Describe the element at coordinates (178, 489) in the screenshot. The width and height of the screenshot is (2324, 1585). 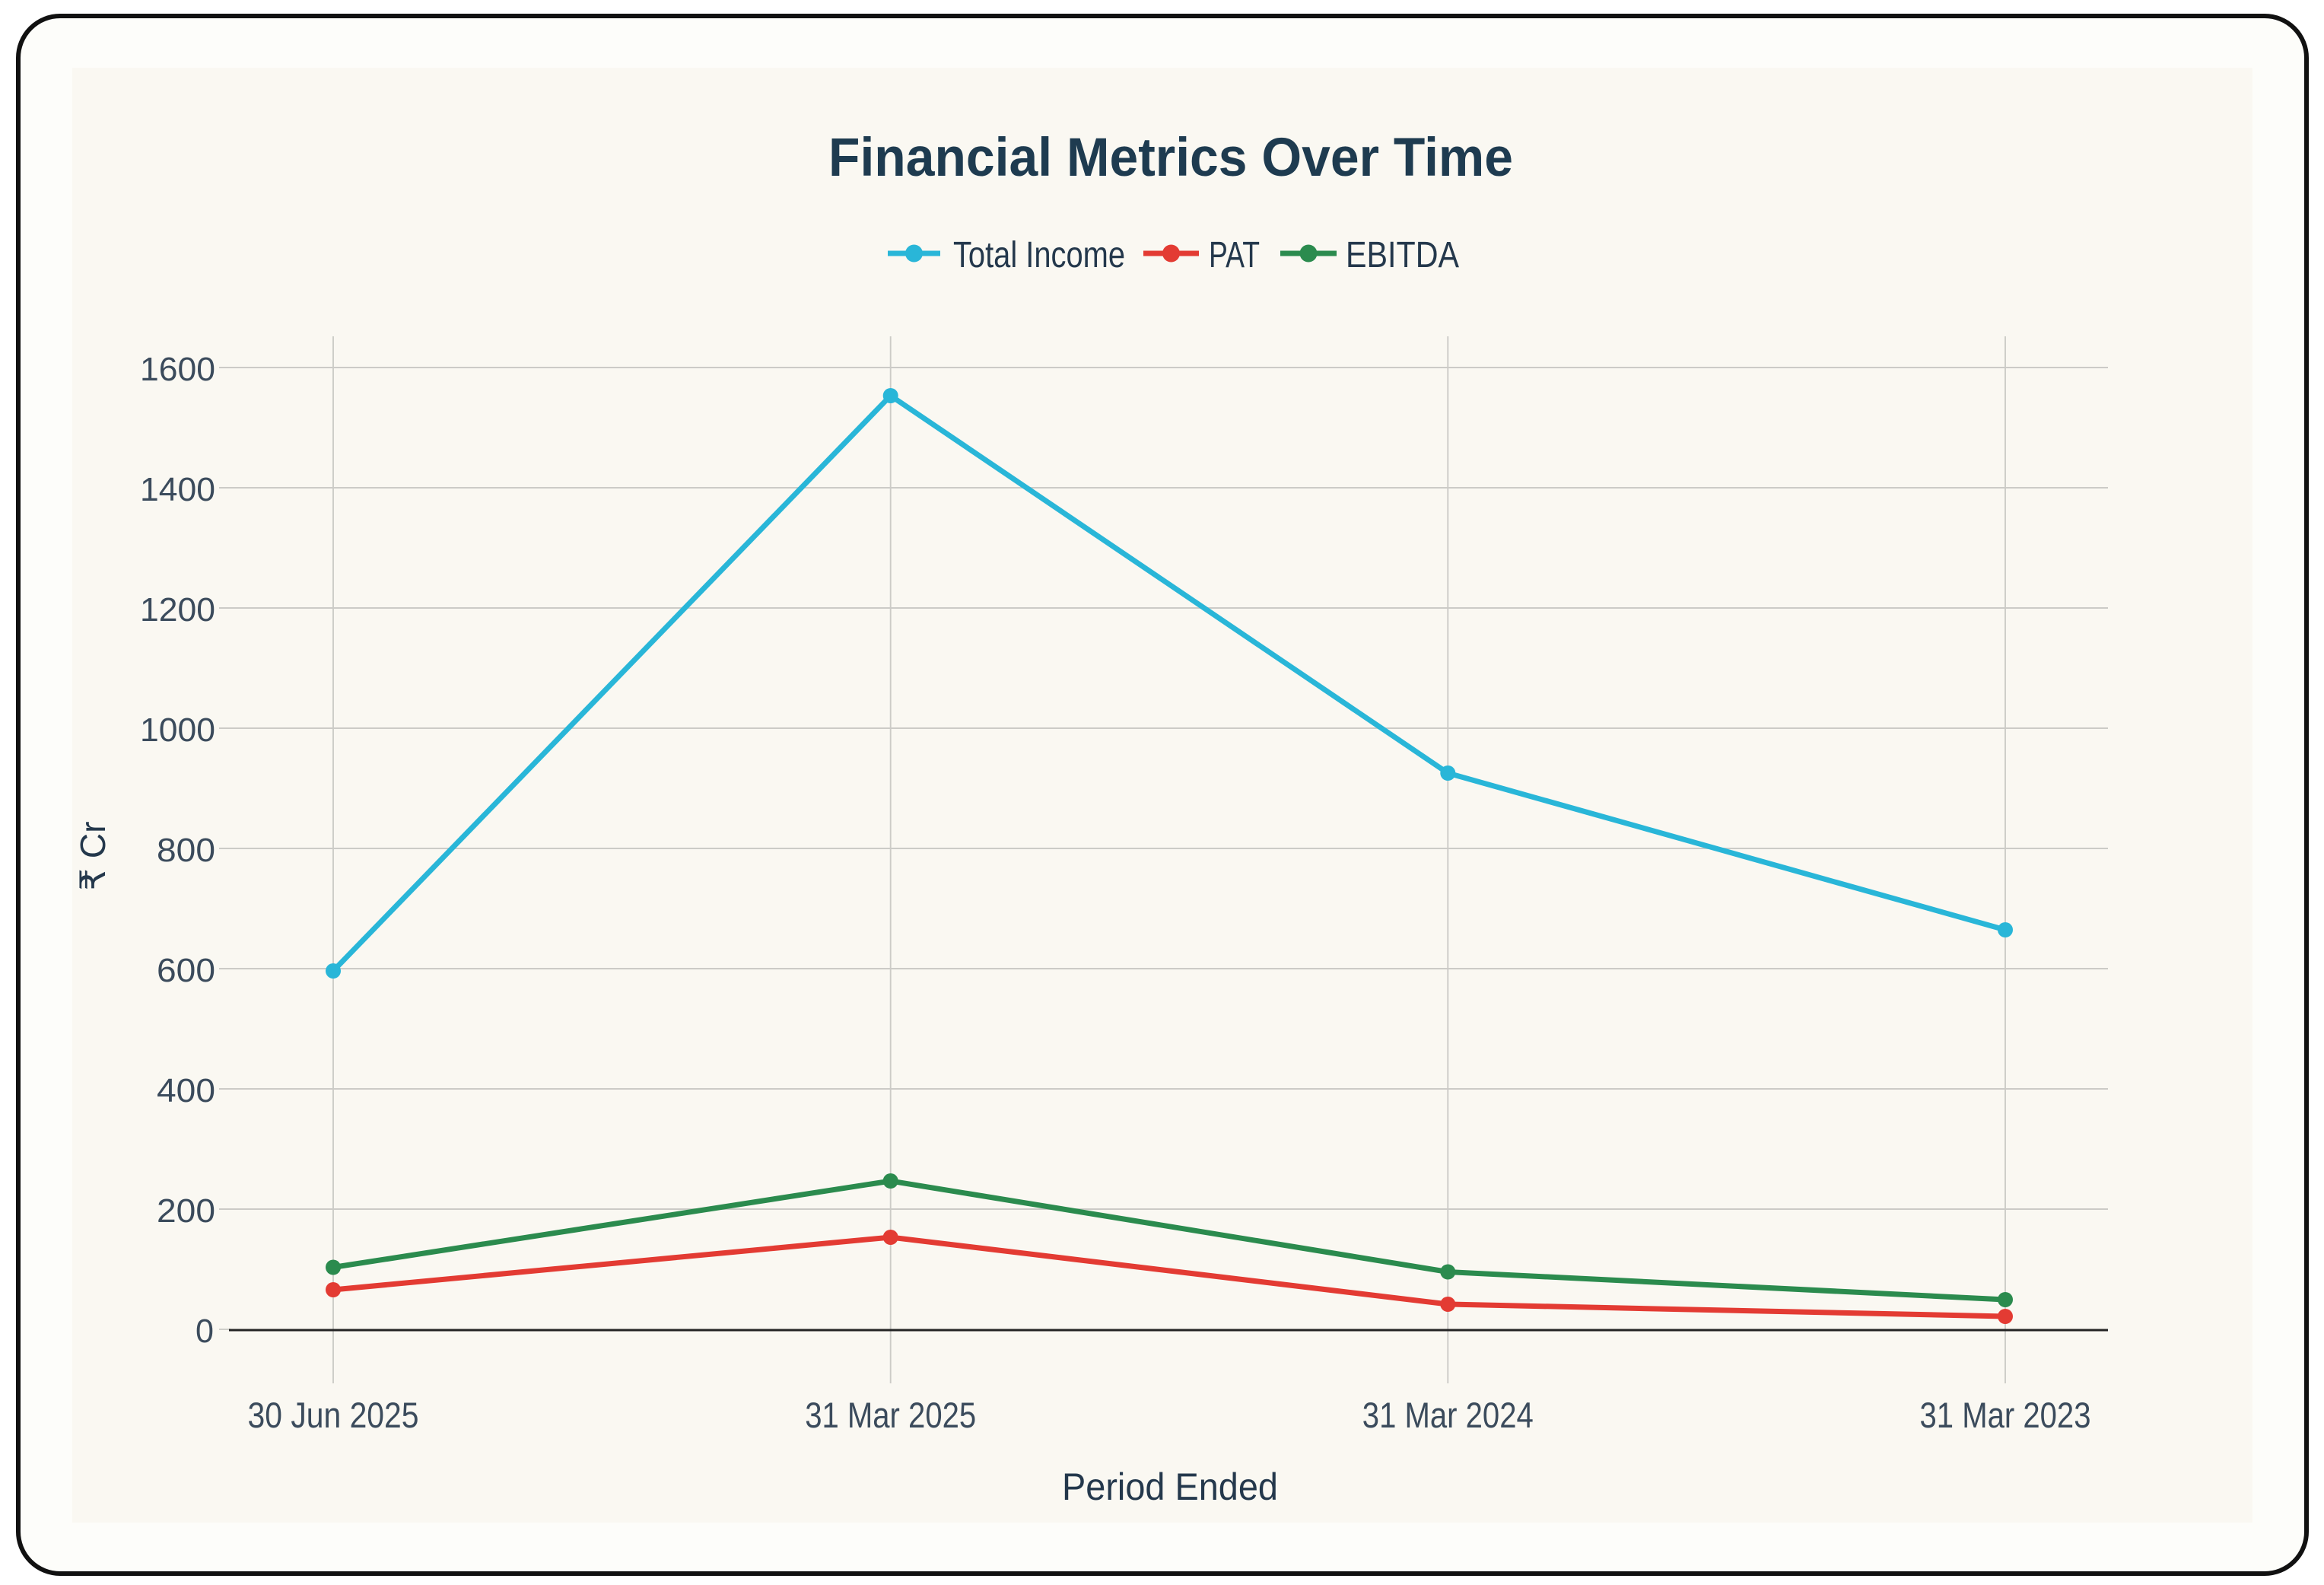
I see `svg-text: 1400` at that location.